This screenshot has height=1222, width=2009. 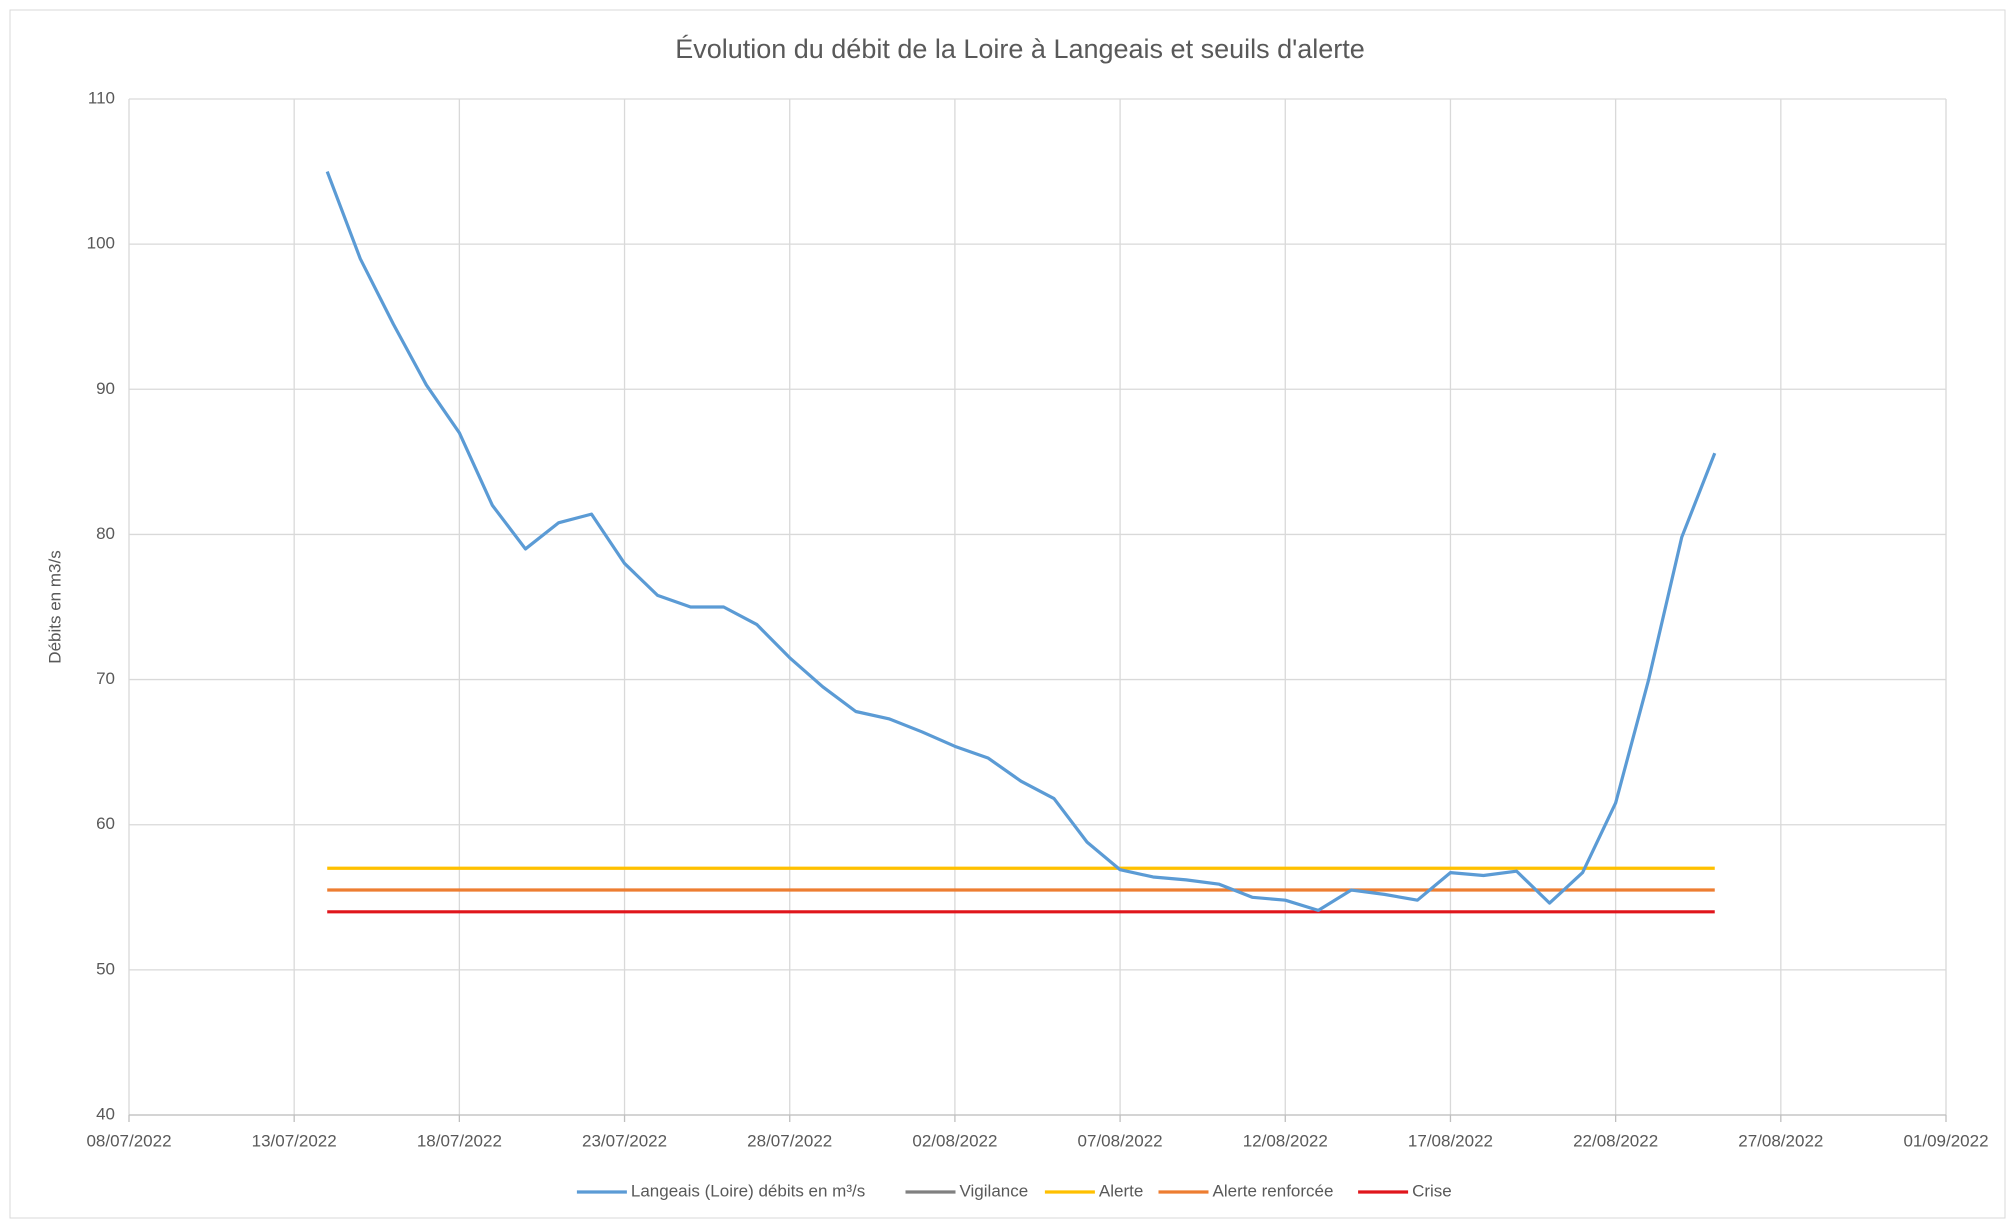 I want to click on legend-label: Crise, so click(x=1432, y=1190).